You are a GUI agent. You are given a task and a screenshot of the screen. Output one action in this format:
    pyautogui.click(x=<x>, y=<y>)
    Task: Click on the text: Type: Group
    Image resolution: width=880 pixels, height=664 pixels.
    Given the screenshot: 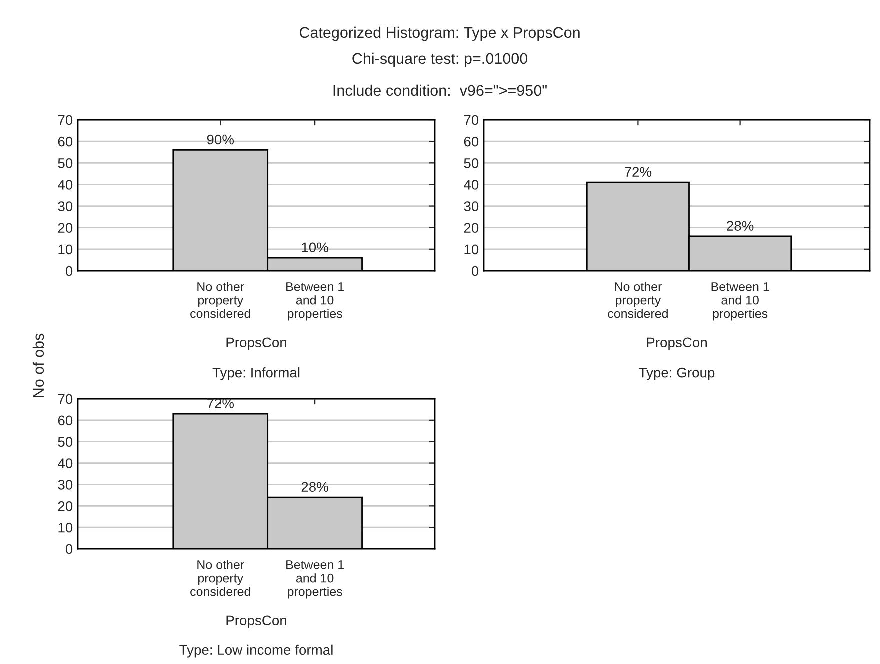 What is the action you would take?
    pyautogui.click(x=677, y=374)
    